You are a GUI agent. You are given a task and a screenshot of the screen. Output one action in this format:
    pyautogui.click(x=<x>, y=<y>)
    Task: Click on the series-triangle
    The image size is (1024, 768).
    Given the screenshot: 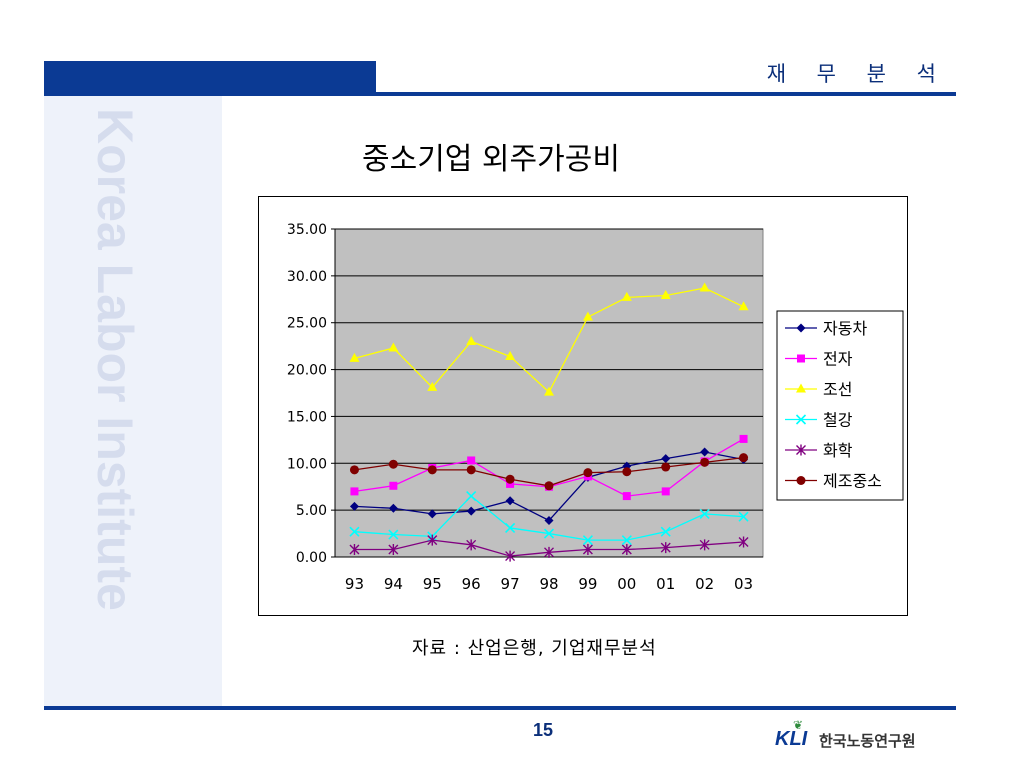 What is the action you would take?
    pyautogui.click(x=549, y=339)
    